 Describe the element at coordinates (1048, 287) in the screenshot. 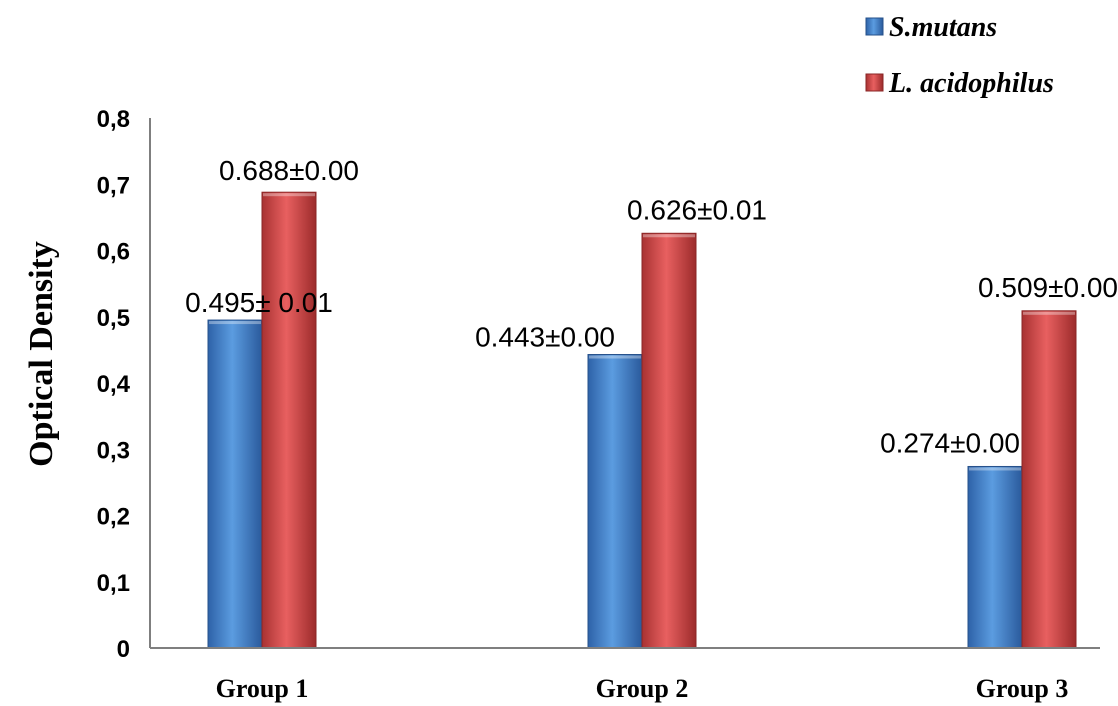

I see `data-label: 0.509±0.00` at that location.